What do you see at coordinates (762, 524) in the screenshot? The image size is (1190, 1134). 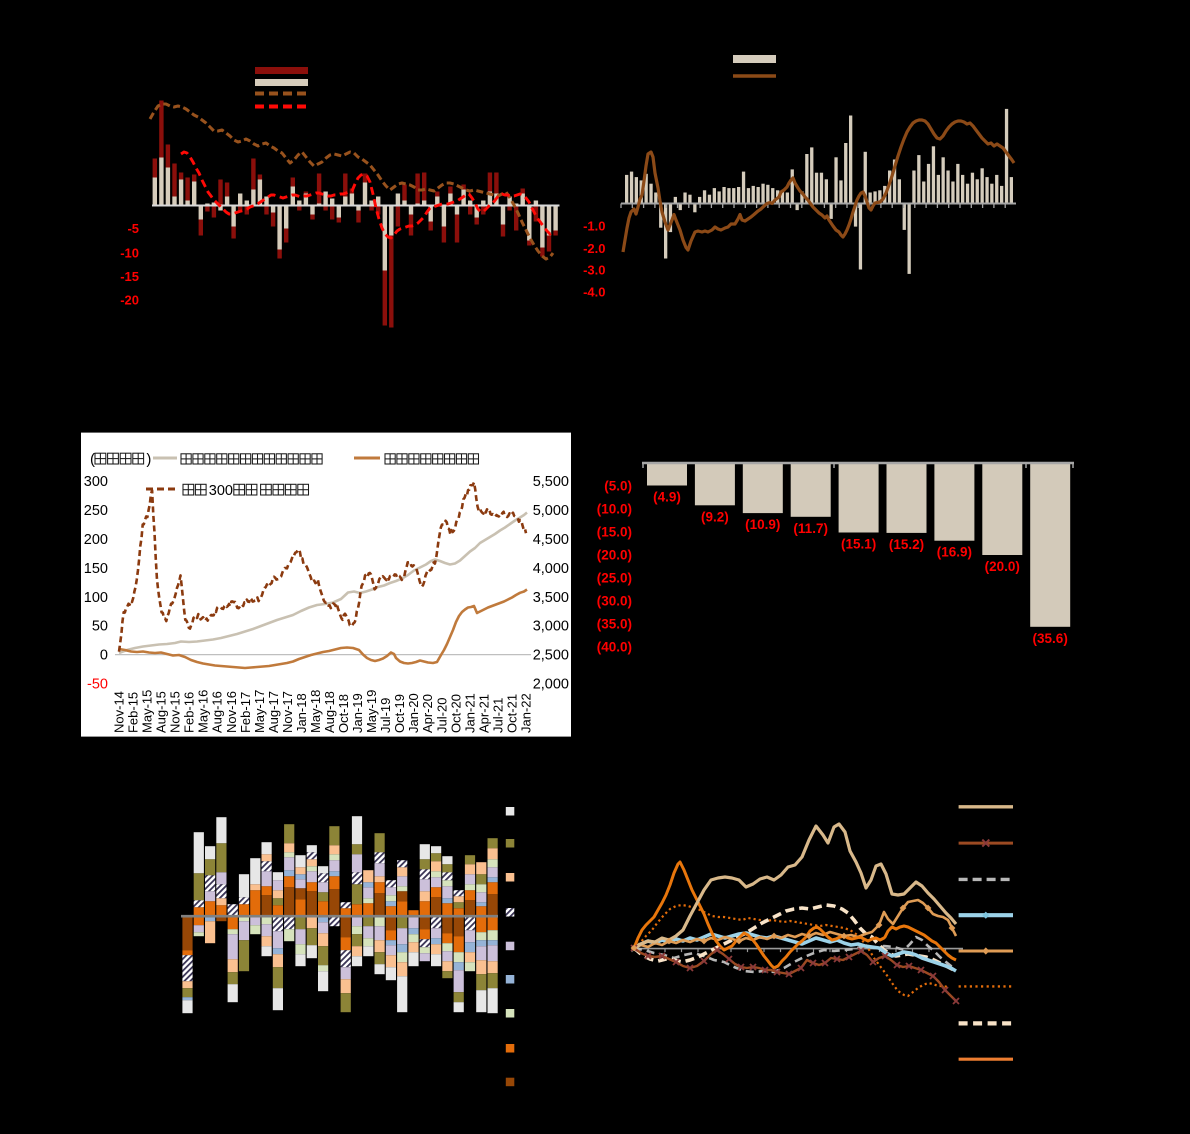 I see `svg-text: (10.9)` at bounding box center [762, 524].